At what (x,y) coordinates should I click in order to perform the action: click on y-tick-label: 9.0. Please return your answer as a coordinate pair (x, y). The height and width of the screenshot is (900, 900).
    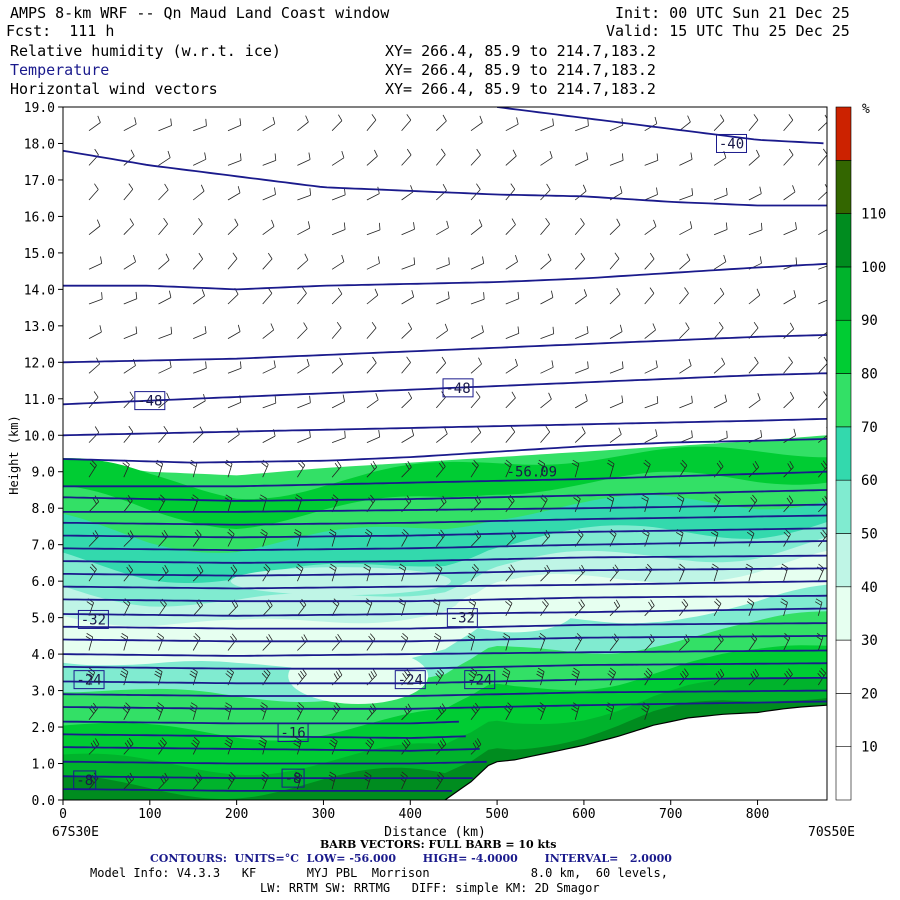
    Looking at the image, I should click on (43, 473).